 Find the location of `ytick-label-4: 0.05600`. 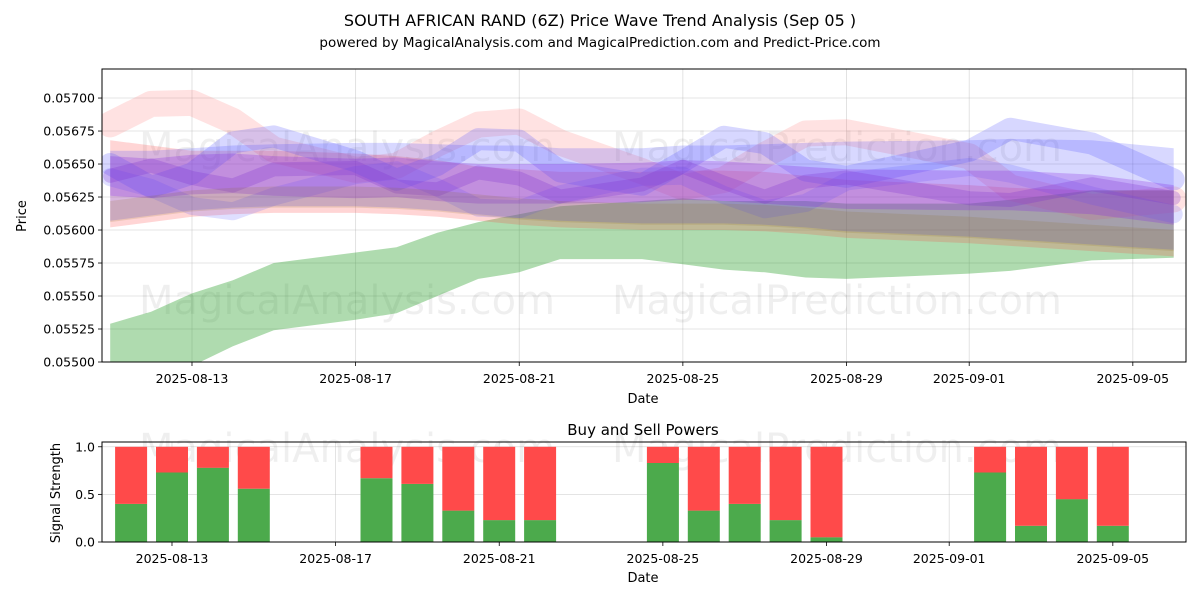

ytick-label-4: 0.05600 is located at coordinates (69, 230).